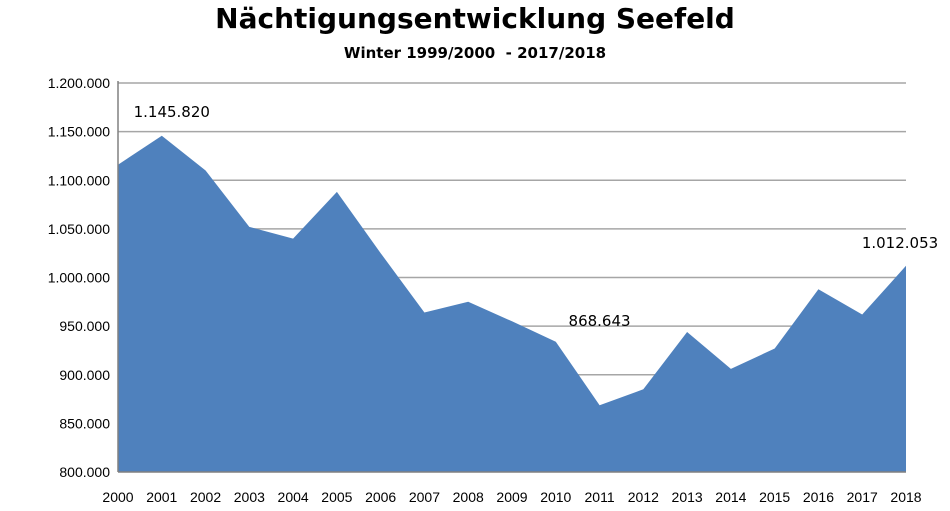 This screenshot has width=950, height=511. I want to click on data-label: 1.145.820, so click(172, 112).